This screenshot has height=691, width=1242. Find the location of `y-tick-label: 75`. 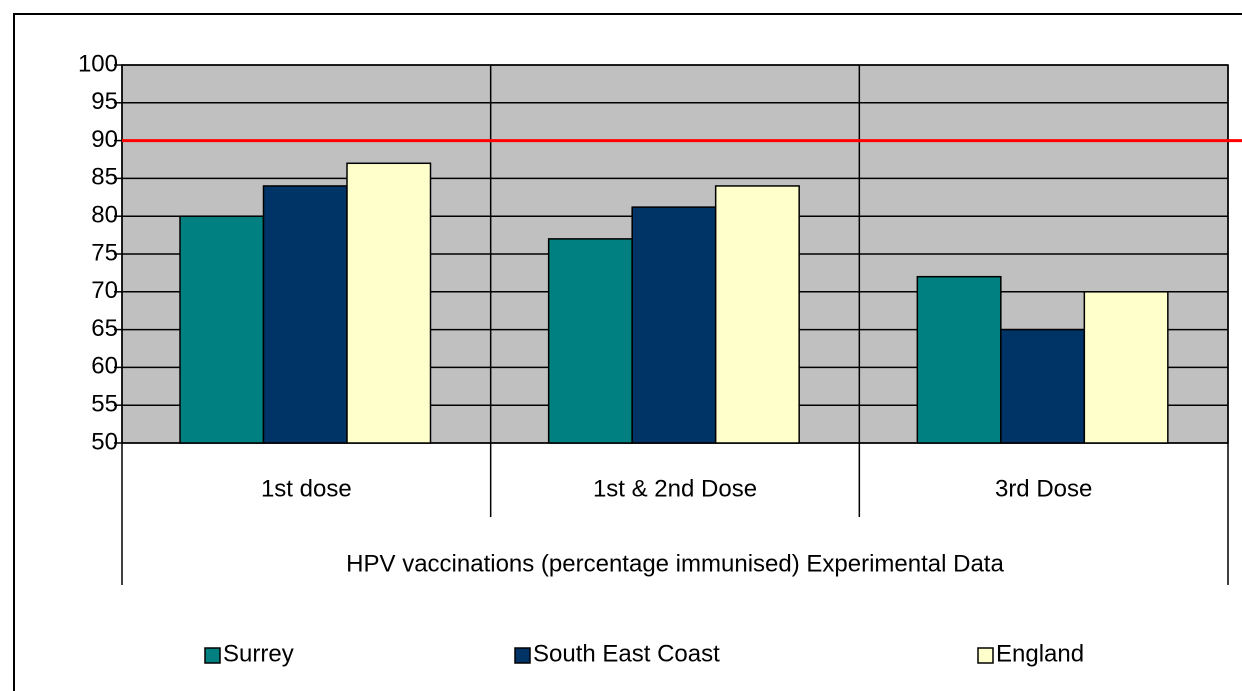

y-tick-label: 75 is located at coordinates (104, 252).